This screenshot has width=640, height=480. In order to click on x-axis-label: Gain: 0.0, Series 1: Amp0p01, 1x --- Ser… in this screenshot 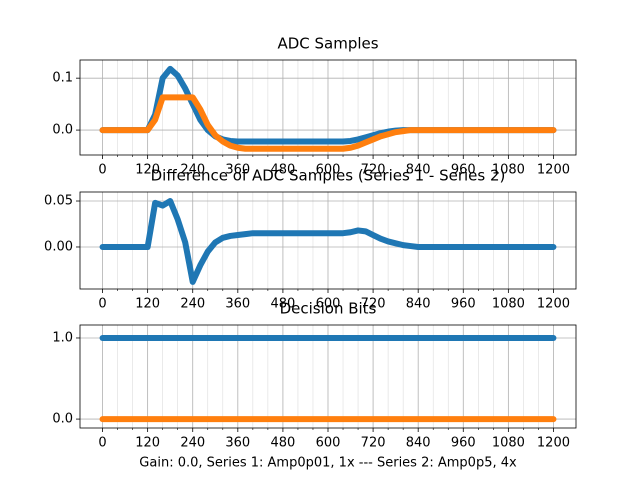, I will do `click(328, 463)`.